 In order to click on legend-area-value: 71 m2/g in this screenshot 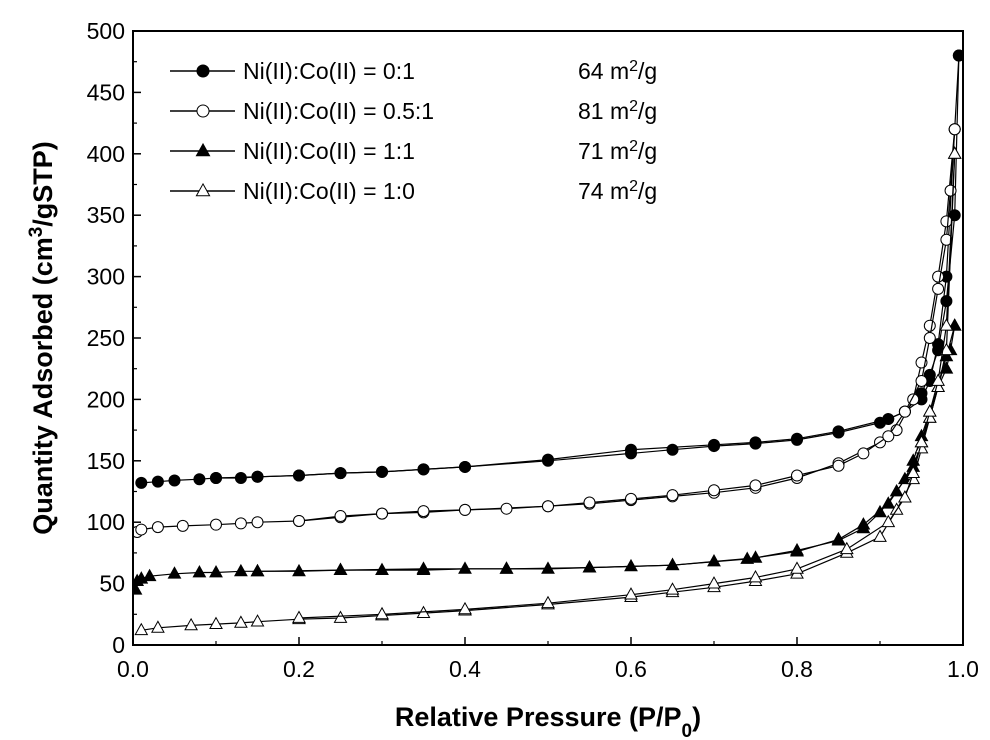, I will do `click(617, 151)`.